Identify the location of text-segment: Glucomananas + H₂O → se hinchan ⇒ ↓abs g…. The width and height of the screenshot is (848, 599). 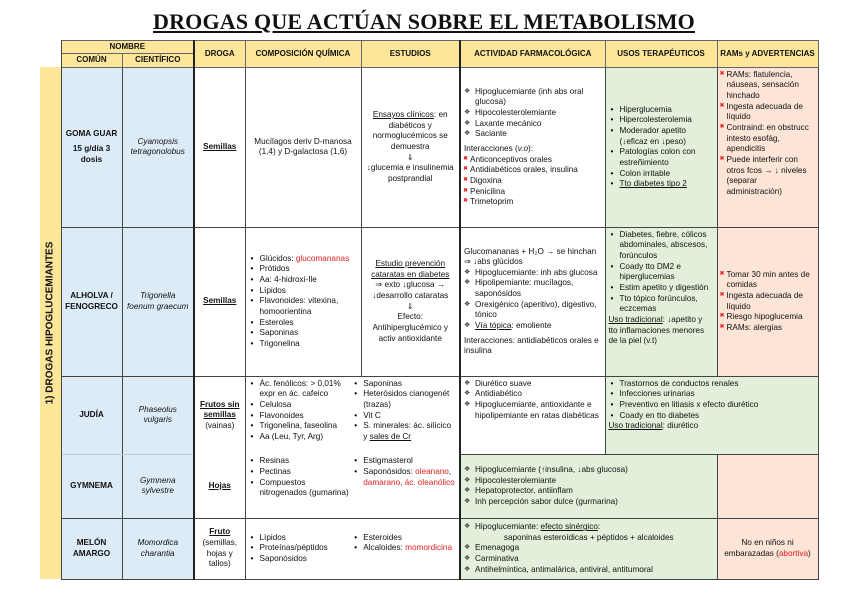
(530, 256).